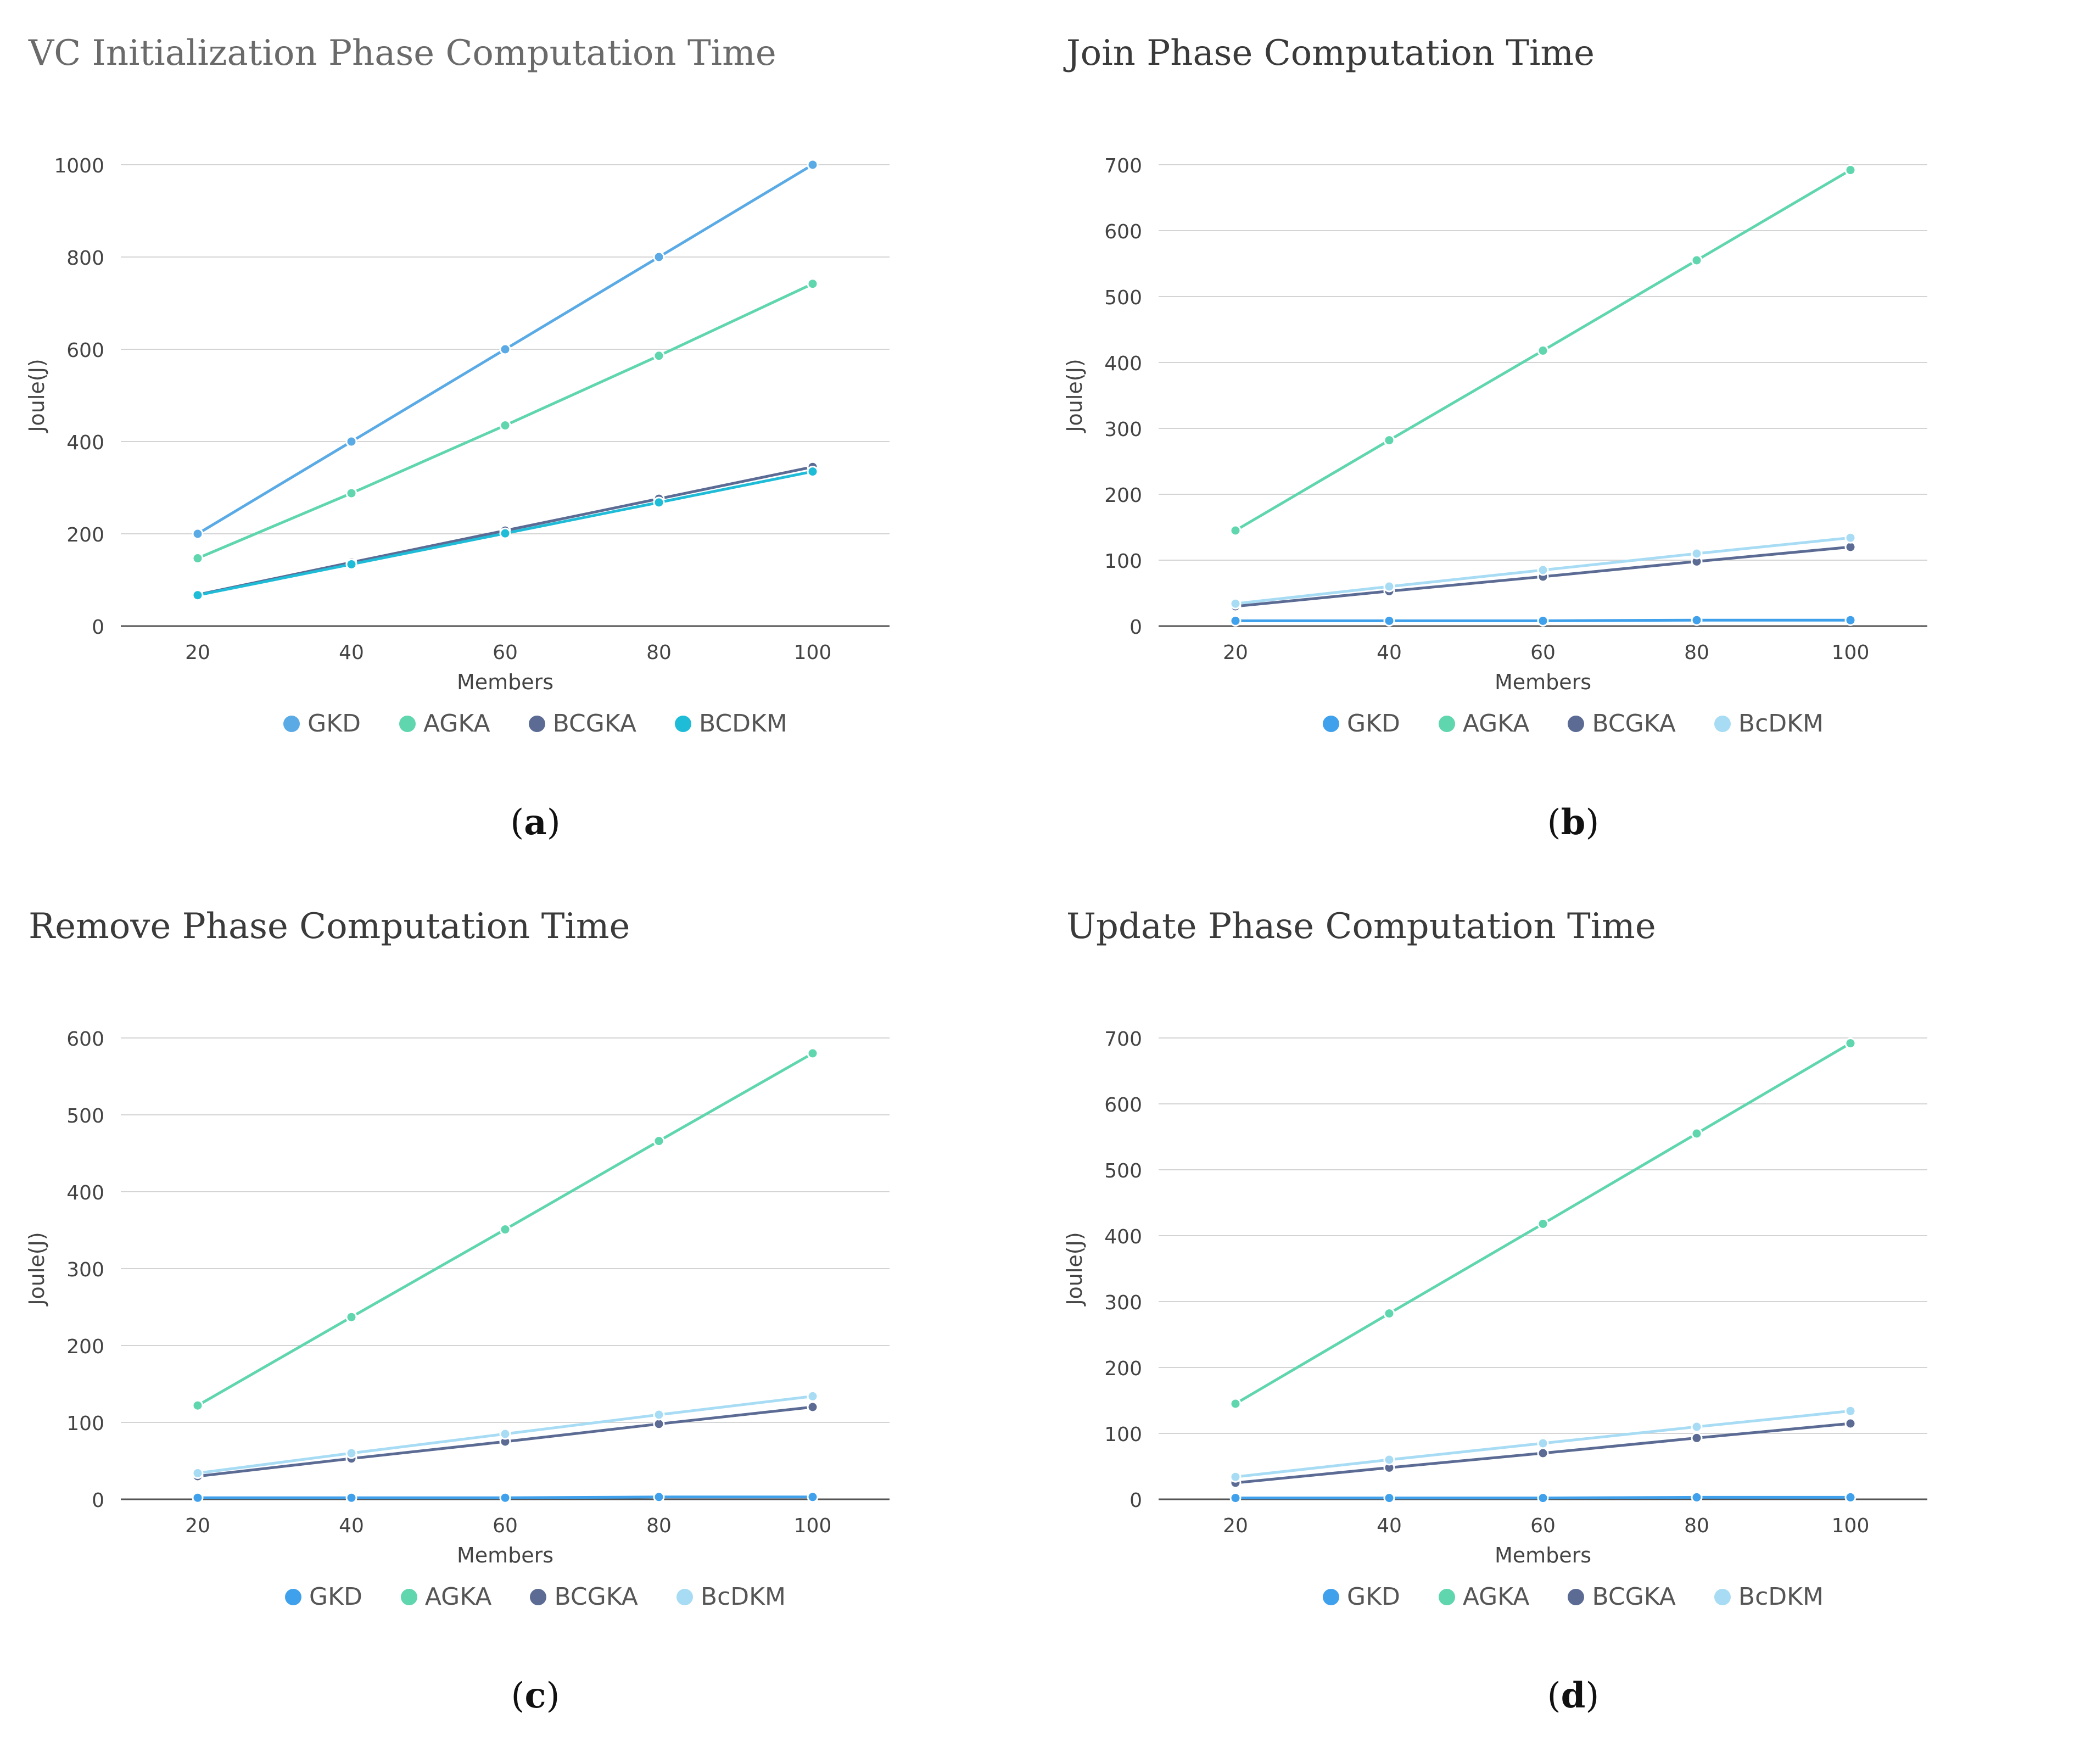 This screenshot has width=2097, height=1764. What do you see at coordinates (79, 166) in the screenshot?
I see `y-tick-label: 1000` at bounding box center [79, 166].